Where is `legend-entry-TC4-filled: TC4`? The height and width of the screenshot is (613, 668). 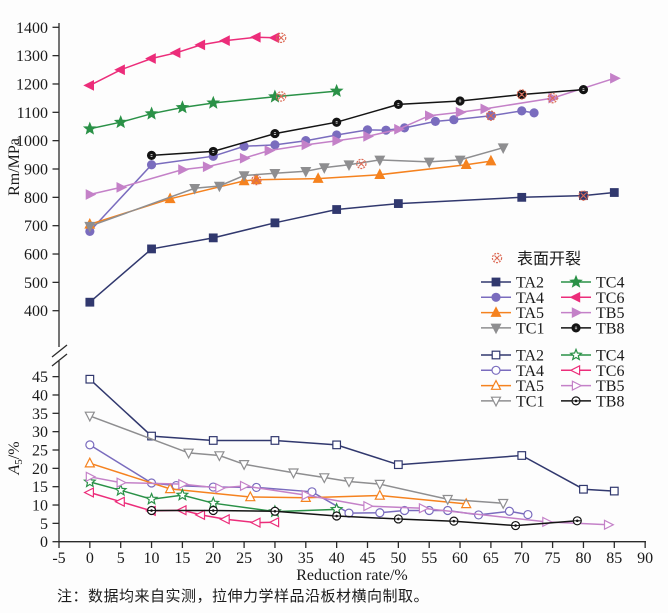 legend-entry-TC4-filled: TC4 is located at coordinates (592, 283).